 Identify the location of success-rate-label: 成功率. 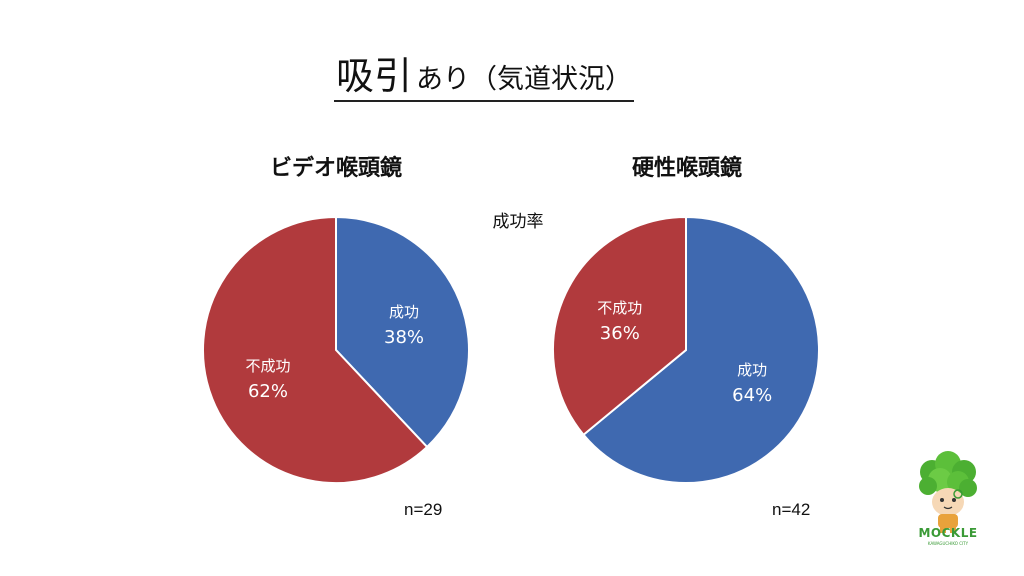
(518, 222).